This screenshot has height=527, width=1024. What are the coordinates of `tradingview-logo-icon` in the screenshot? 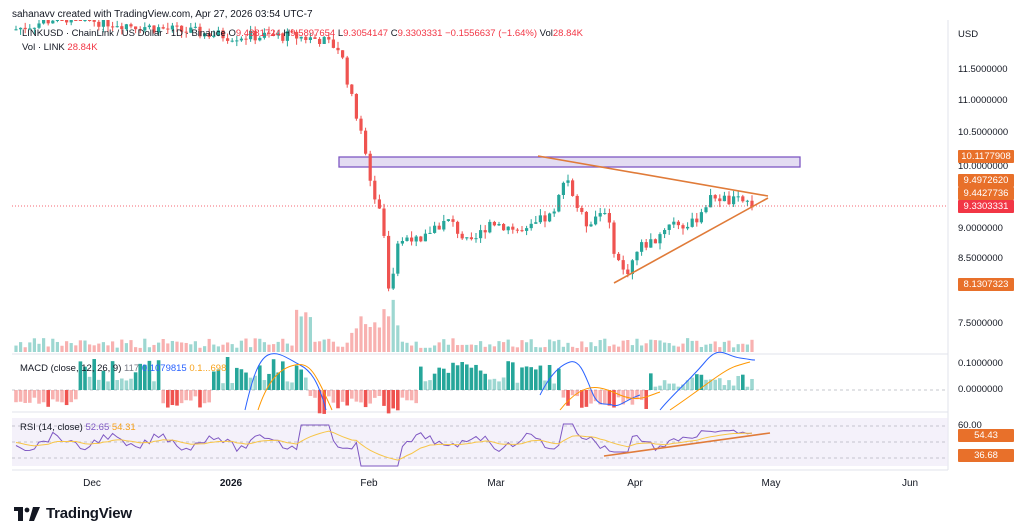 It's located at (27, 513).